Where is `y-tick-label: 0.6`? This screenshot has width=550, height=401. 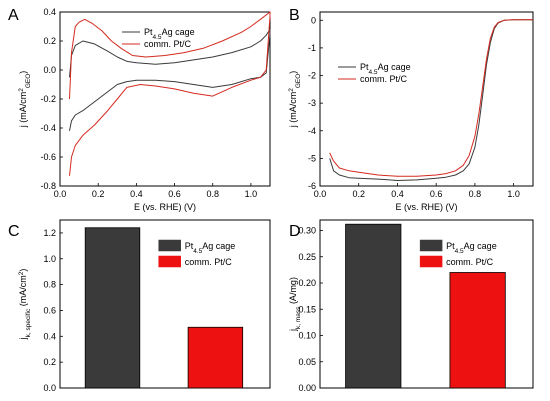
y-tick-label: 0.6 is located at coordinates (49, 310).